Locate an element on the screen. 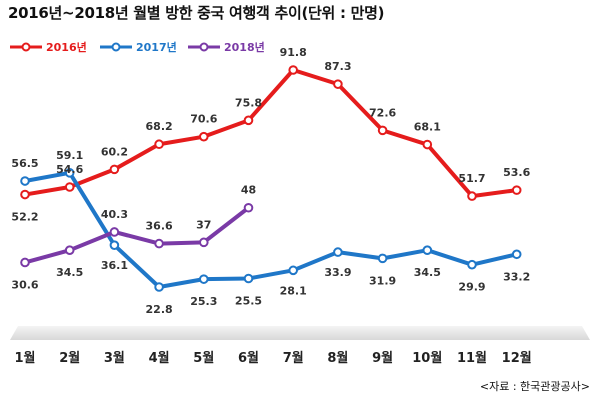 This screenshot has height=400, width=600. legend: 2016년 2017년 2018년 is located at coordinates (137, 47).